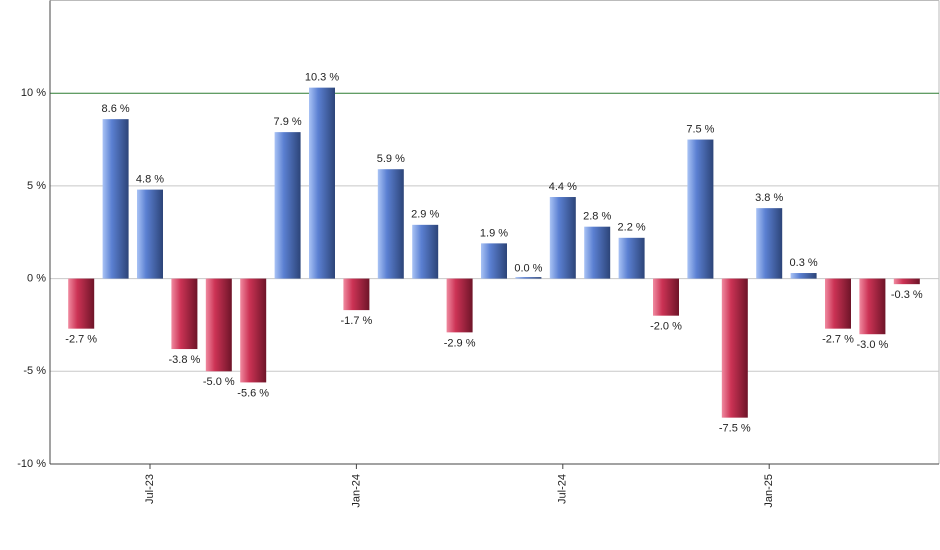 The image size is (940, 550). I want to click on x-tick-label: Jan-25, so click(769, 491).